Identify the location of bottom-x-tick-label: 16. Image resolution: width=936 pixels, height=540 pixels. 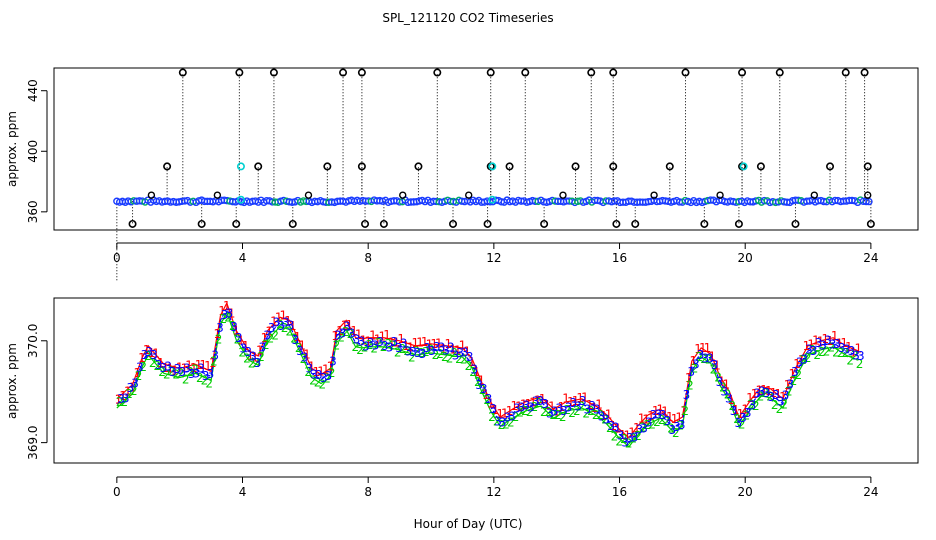
(619, 492).